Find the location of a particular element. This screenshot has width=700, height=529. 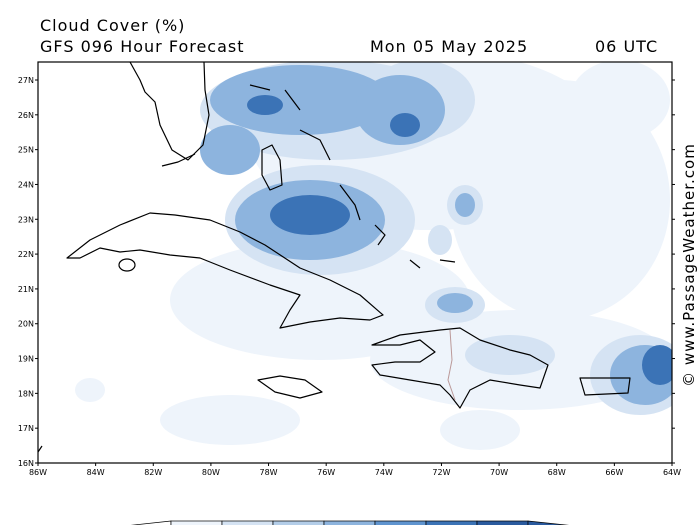

lon-label: 84W is located at coordinates (96, 472).